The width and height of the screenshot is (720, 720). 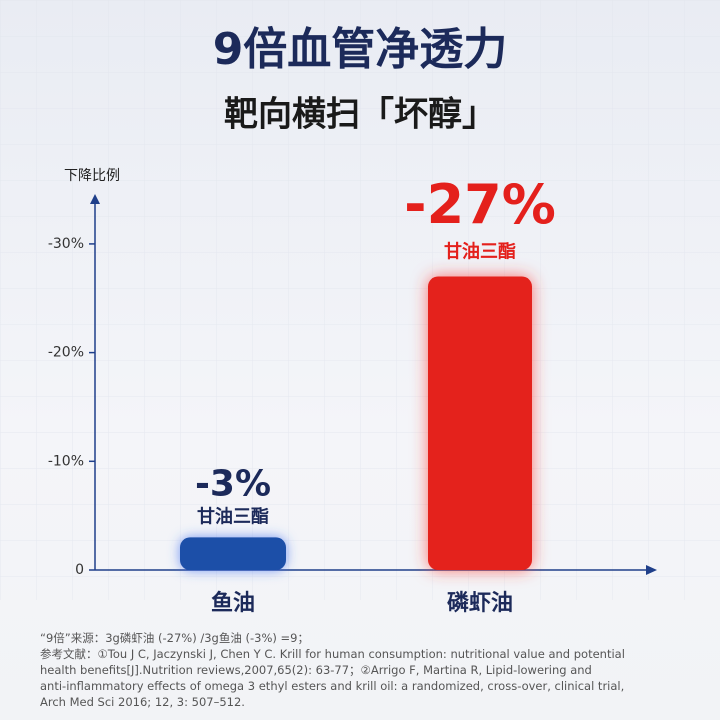 What do you see at coordinates (360, 49) in the screenshot?
I see `chart-title: 9倍血管净透力` at bounding box center [360, 49].